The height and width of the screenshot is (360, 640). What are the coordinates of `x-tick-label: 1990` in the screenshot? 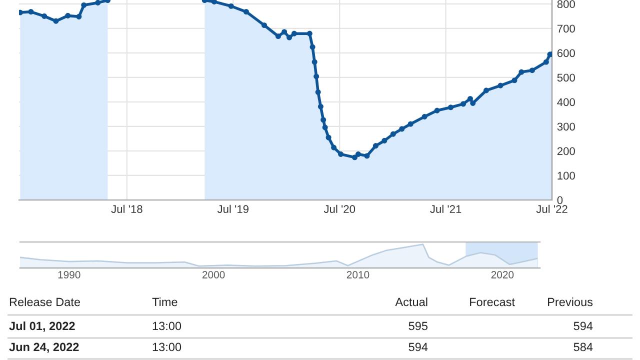 It's located at (69, 274).